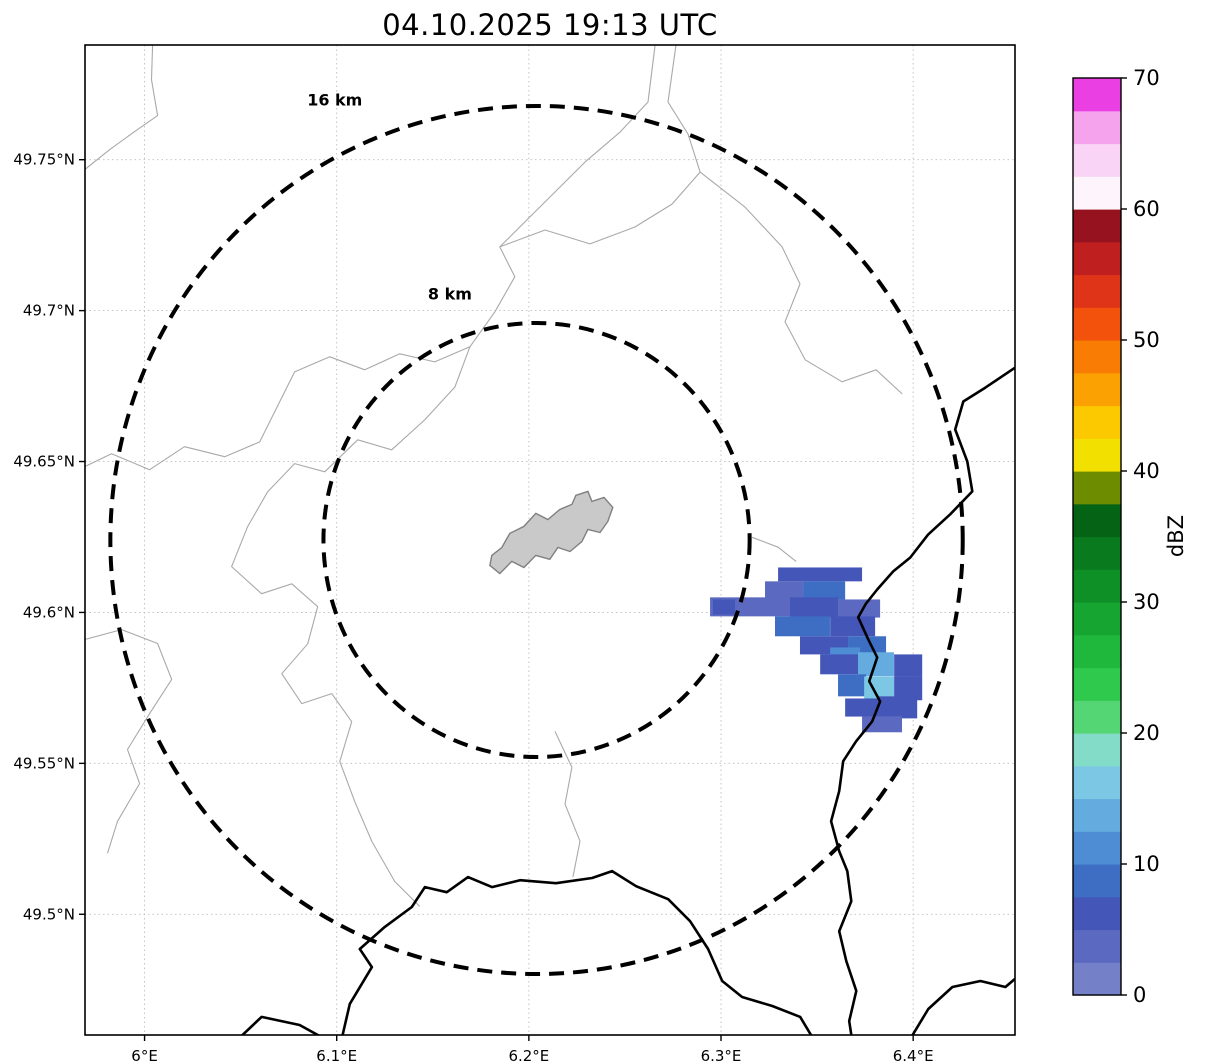 This screenshot has height=1064, width=1207. What do you see at coordinates (1146, 864) in the screenshot?
I see `colorbar-tick-label: 10` at bounding box center [1146, 864].